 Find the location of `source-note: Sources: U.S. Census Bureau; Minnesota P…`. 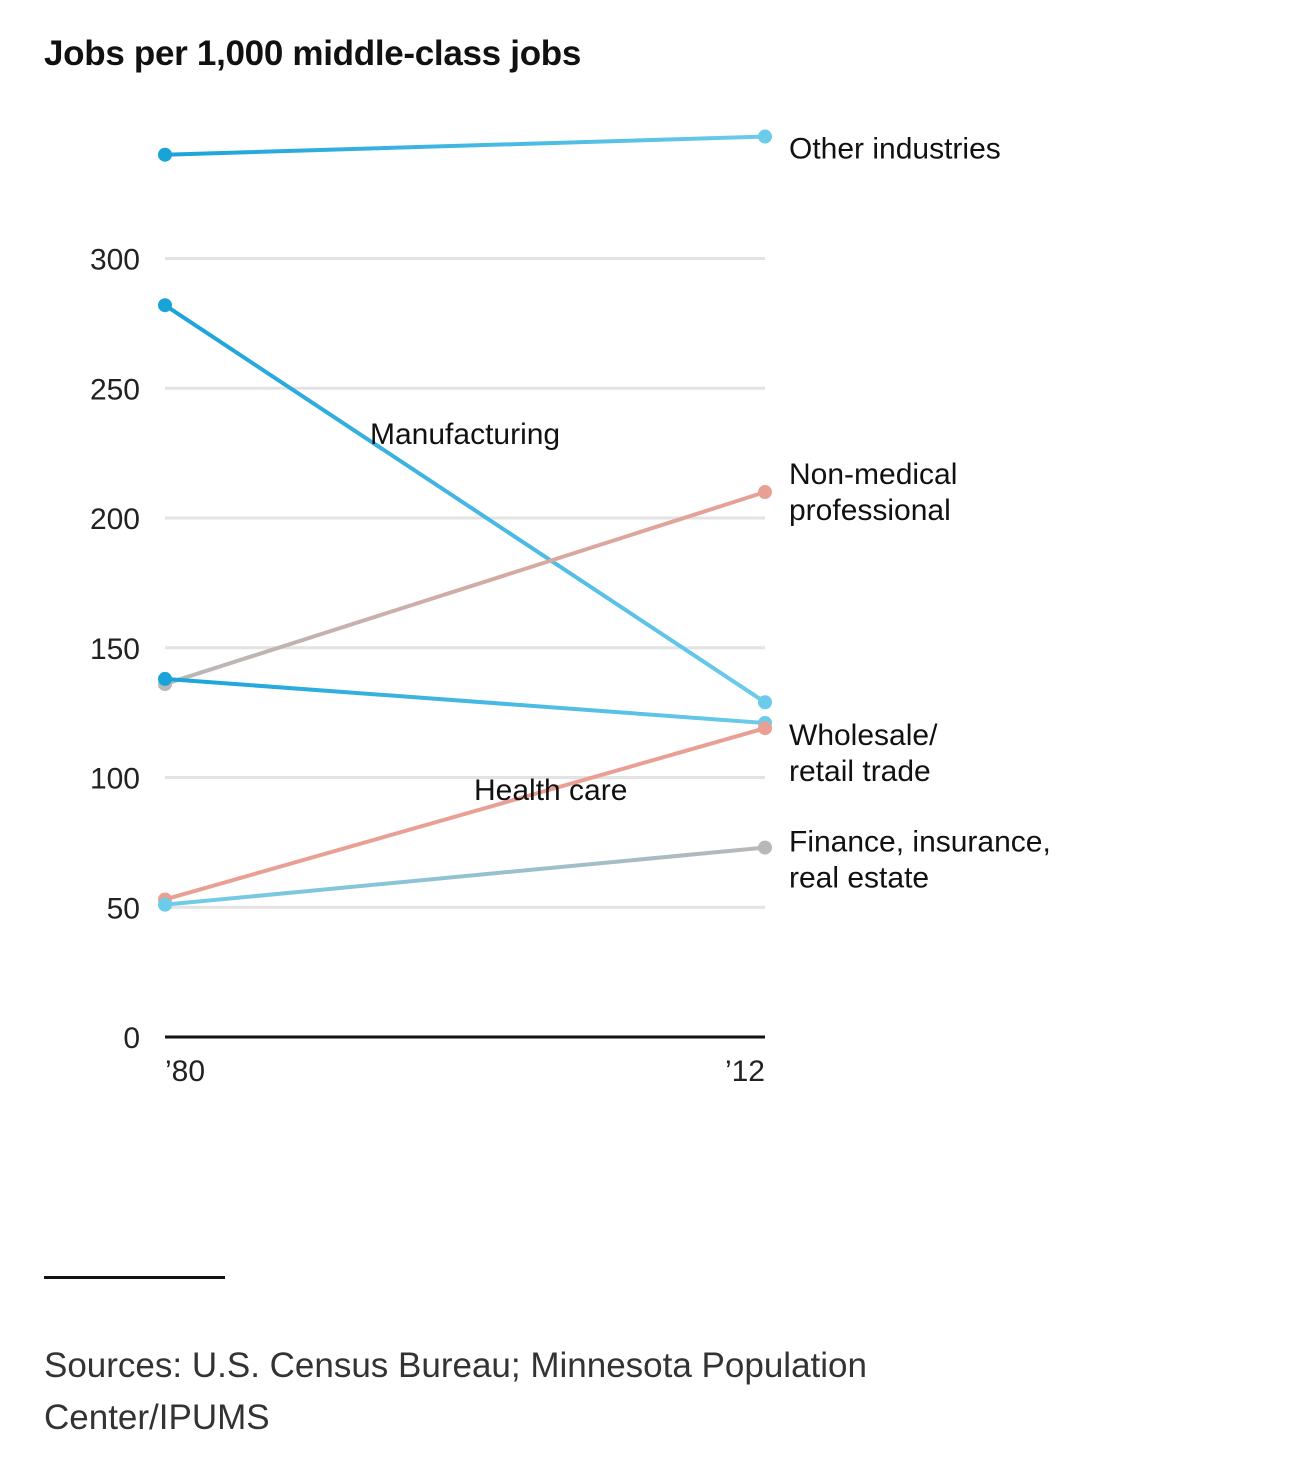

source-note: Sources: U.S. Census Bureau; Minnesota P… is located at coordinates (455, 1391).